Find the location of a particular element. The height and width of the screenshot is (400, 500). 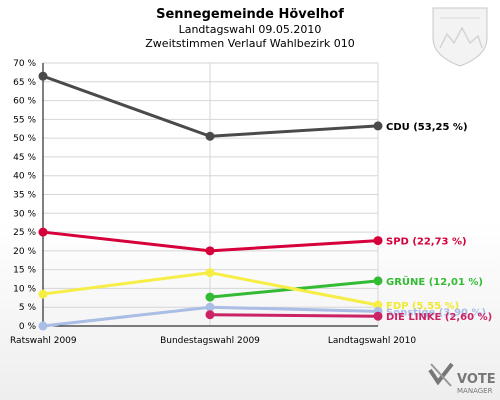

series-end-label: Sonstige (3,90 %) is located at coordinates (436, 312).